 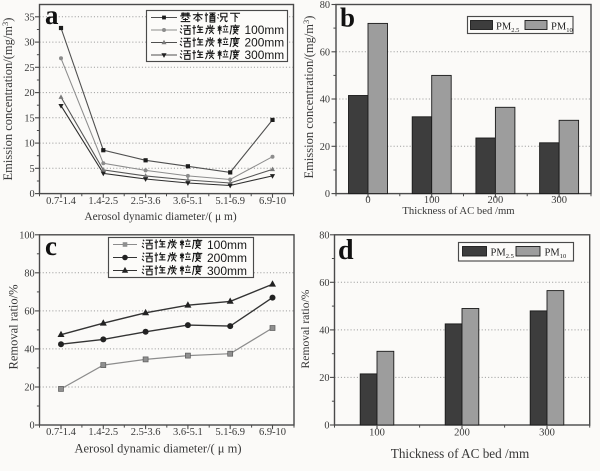 I want to click on svg-text: b, so click(x=347, y=18).